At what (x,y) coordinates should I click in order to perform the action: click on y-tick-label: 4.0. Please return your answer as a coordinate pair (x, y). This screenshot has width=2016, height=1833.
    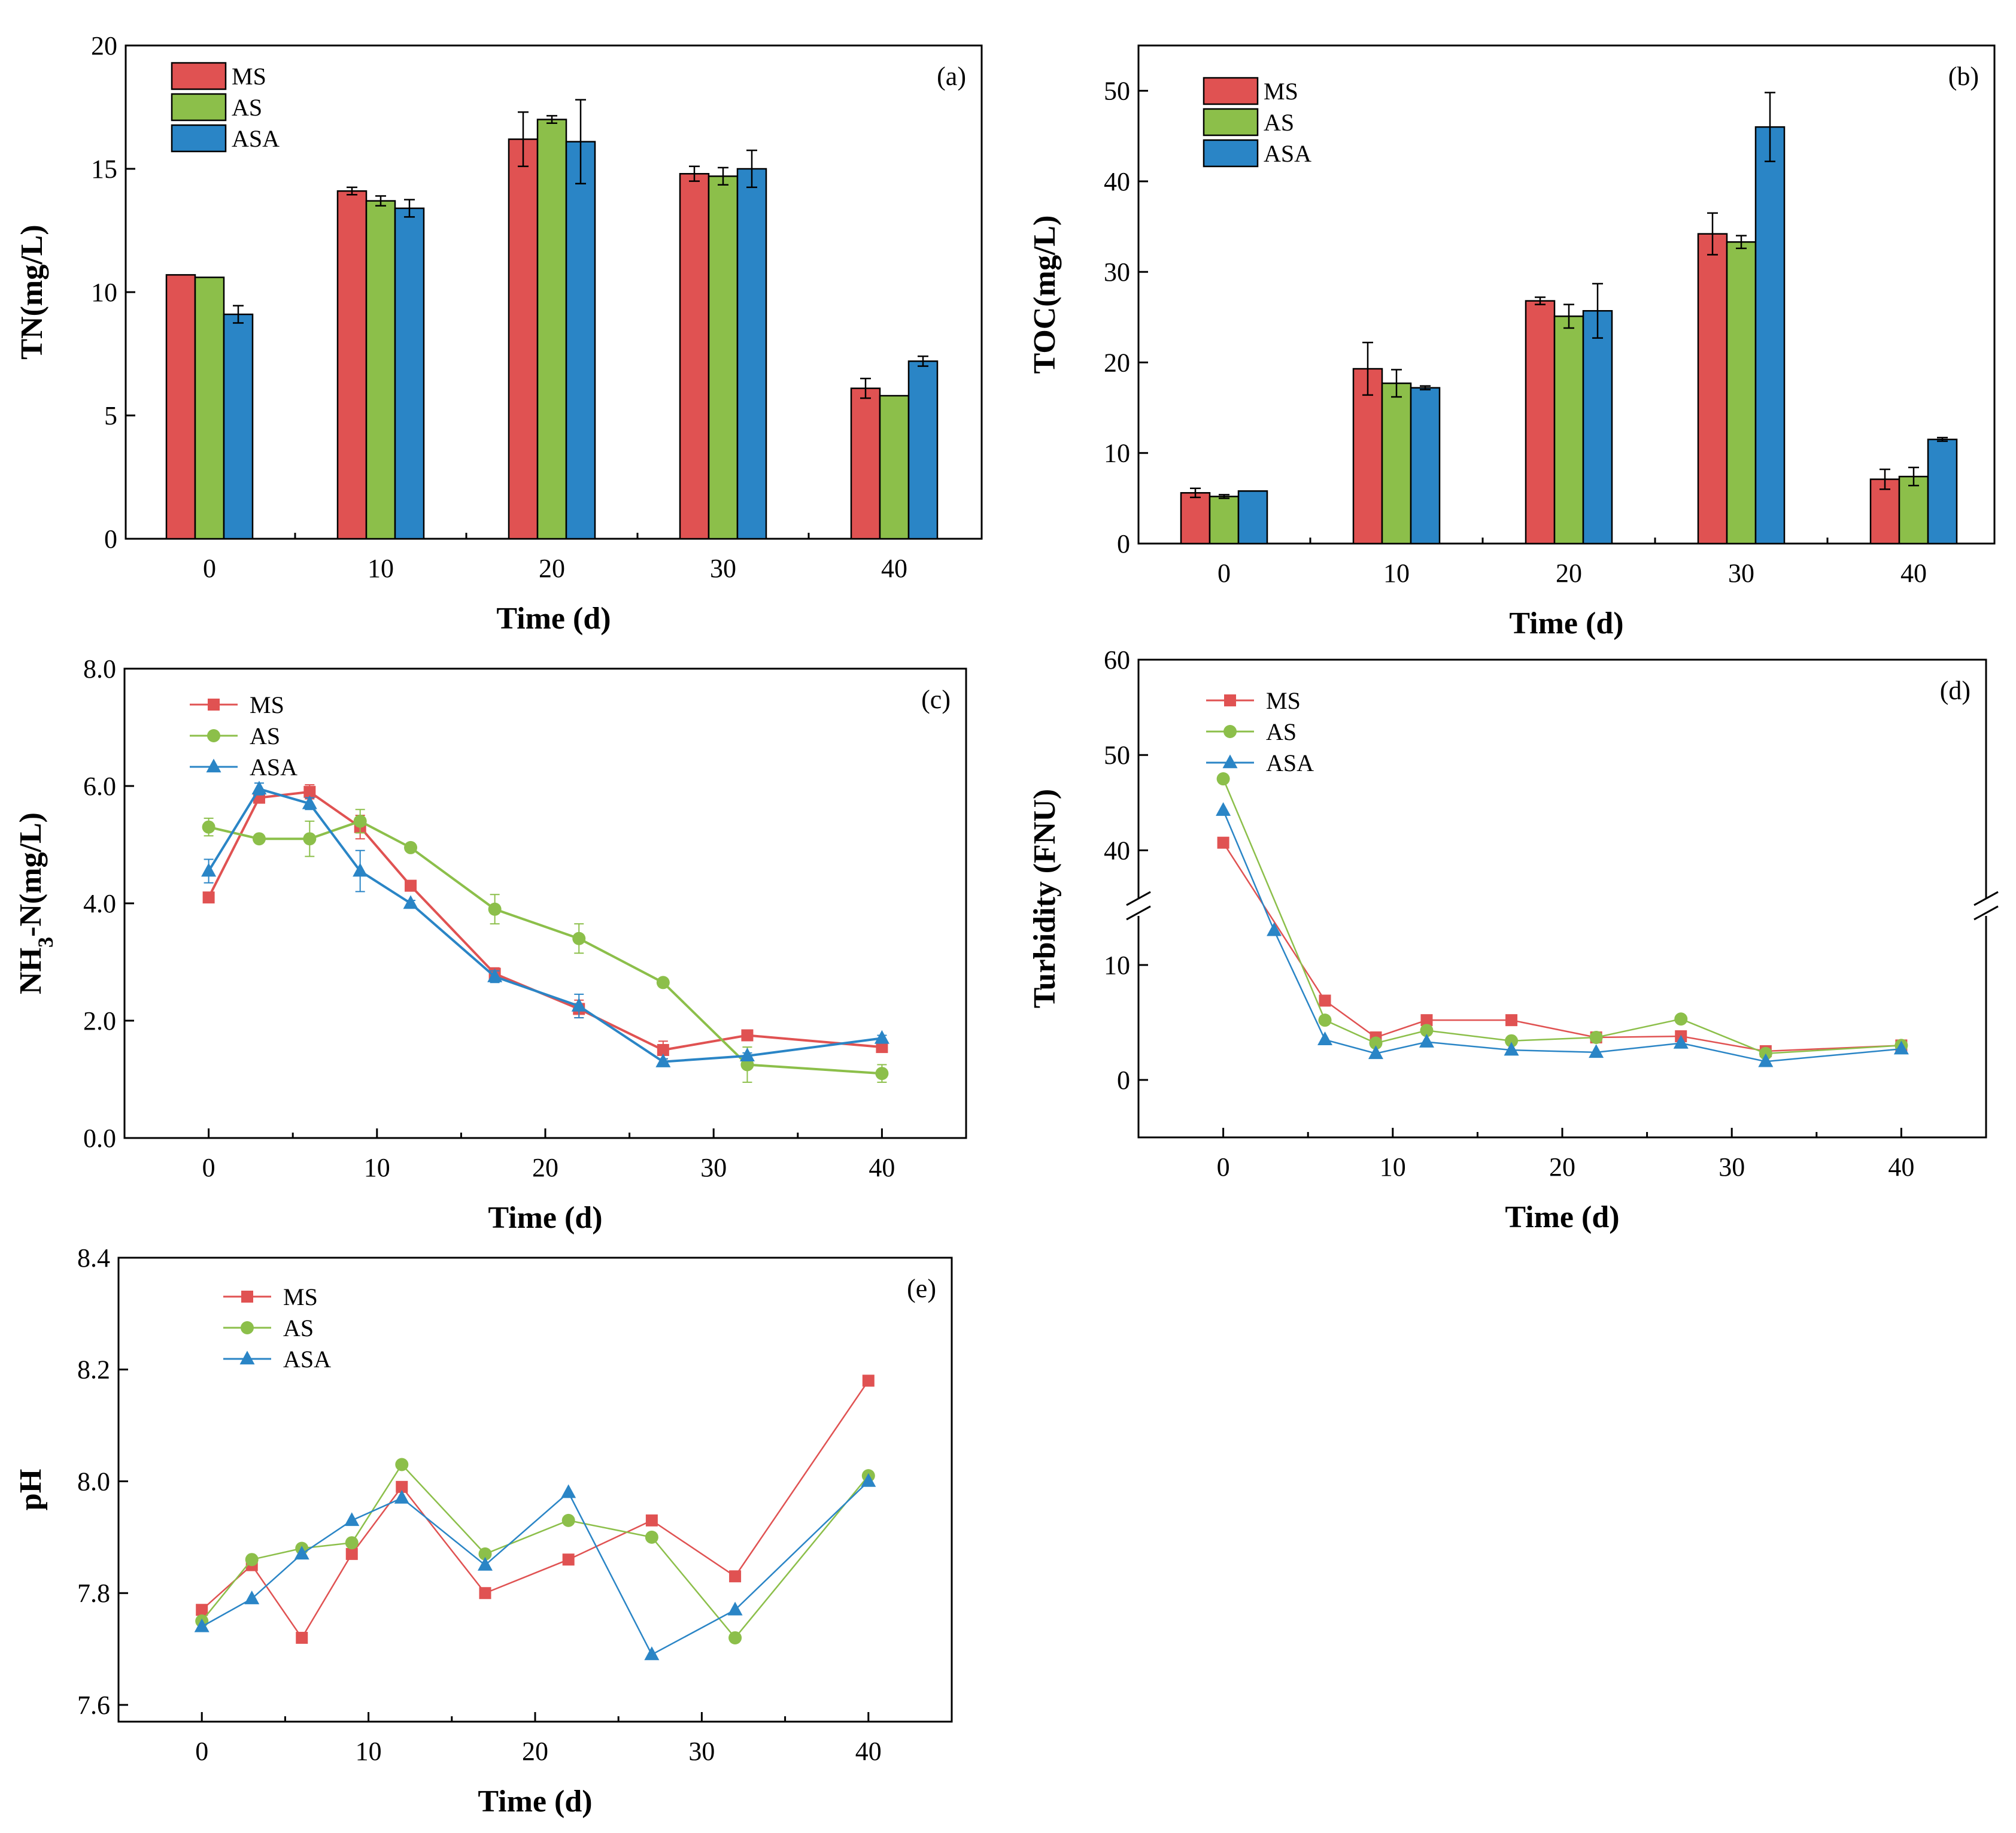
    Looking at the image, I should click on (99, 903).